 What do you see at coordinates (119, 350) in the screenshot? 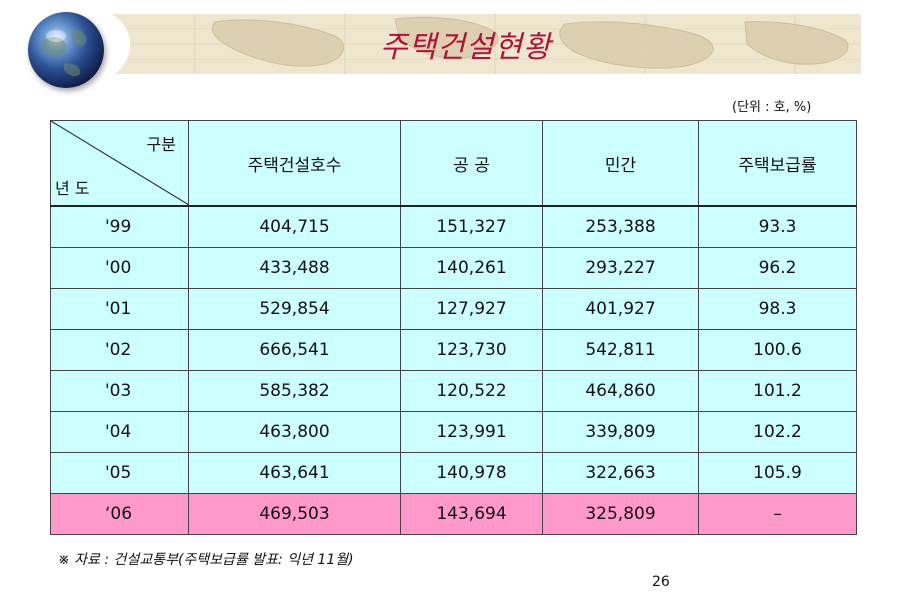
I see `year-cell: '02` at bounding box center [119, 350].